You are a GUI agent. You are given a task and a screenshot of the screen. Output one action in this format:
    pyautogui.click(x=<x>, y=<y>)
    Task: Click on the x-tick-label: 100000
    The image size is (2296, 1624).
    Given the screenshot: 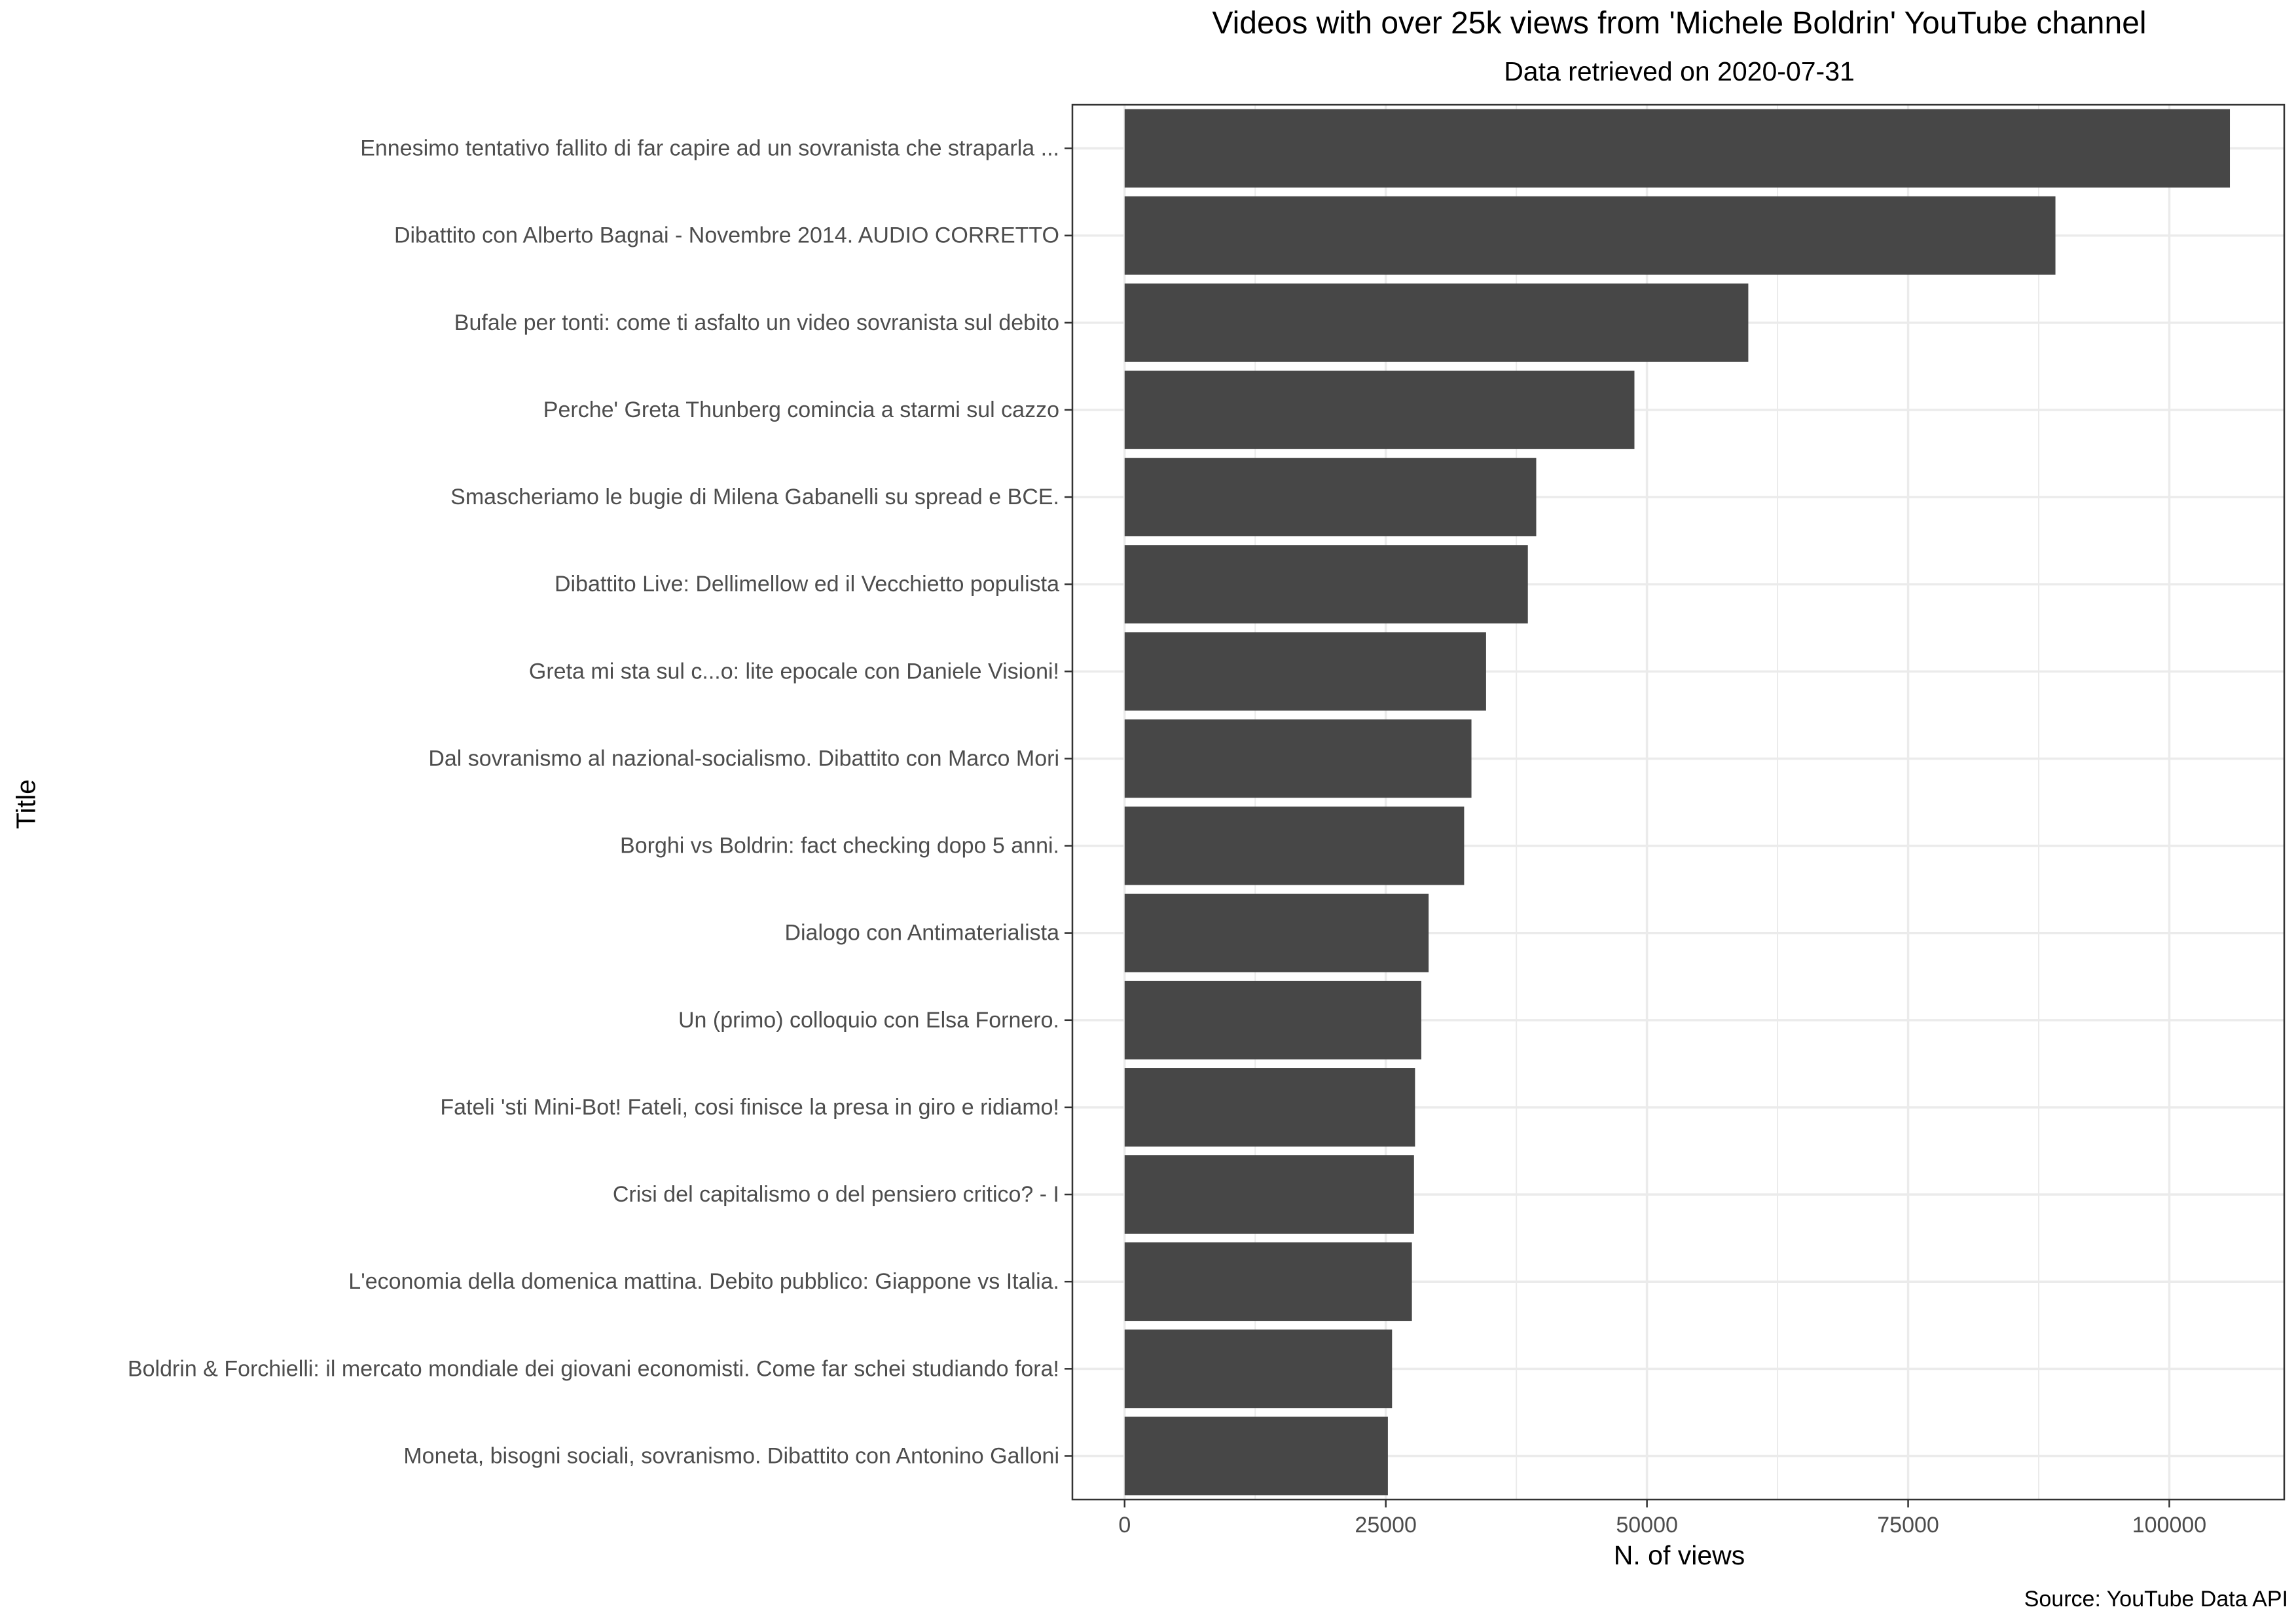 What is the action you would take?
    pyautogui.click(x=2169, y=1525)
    